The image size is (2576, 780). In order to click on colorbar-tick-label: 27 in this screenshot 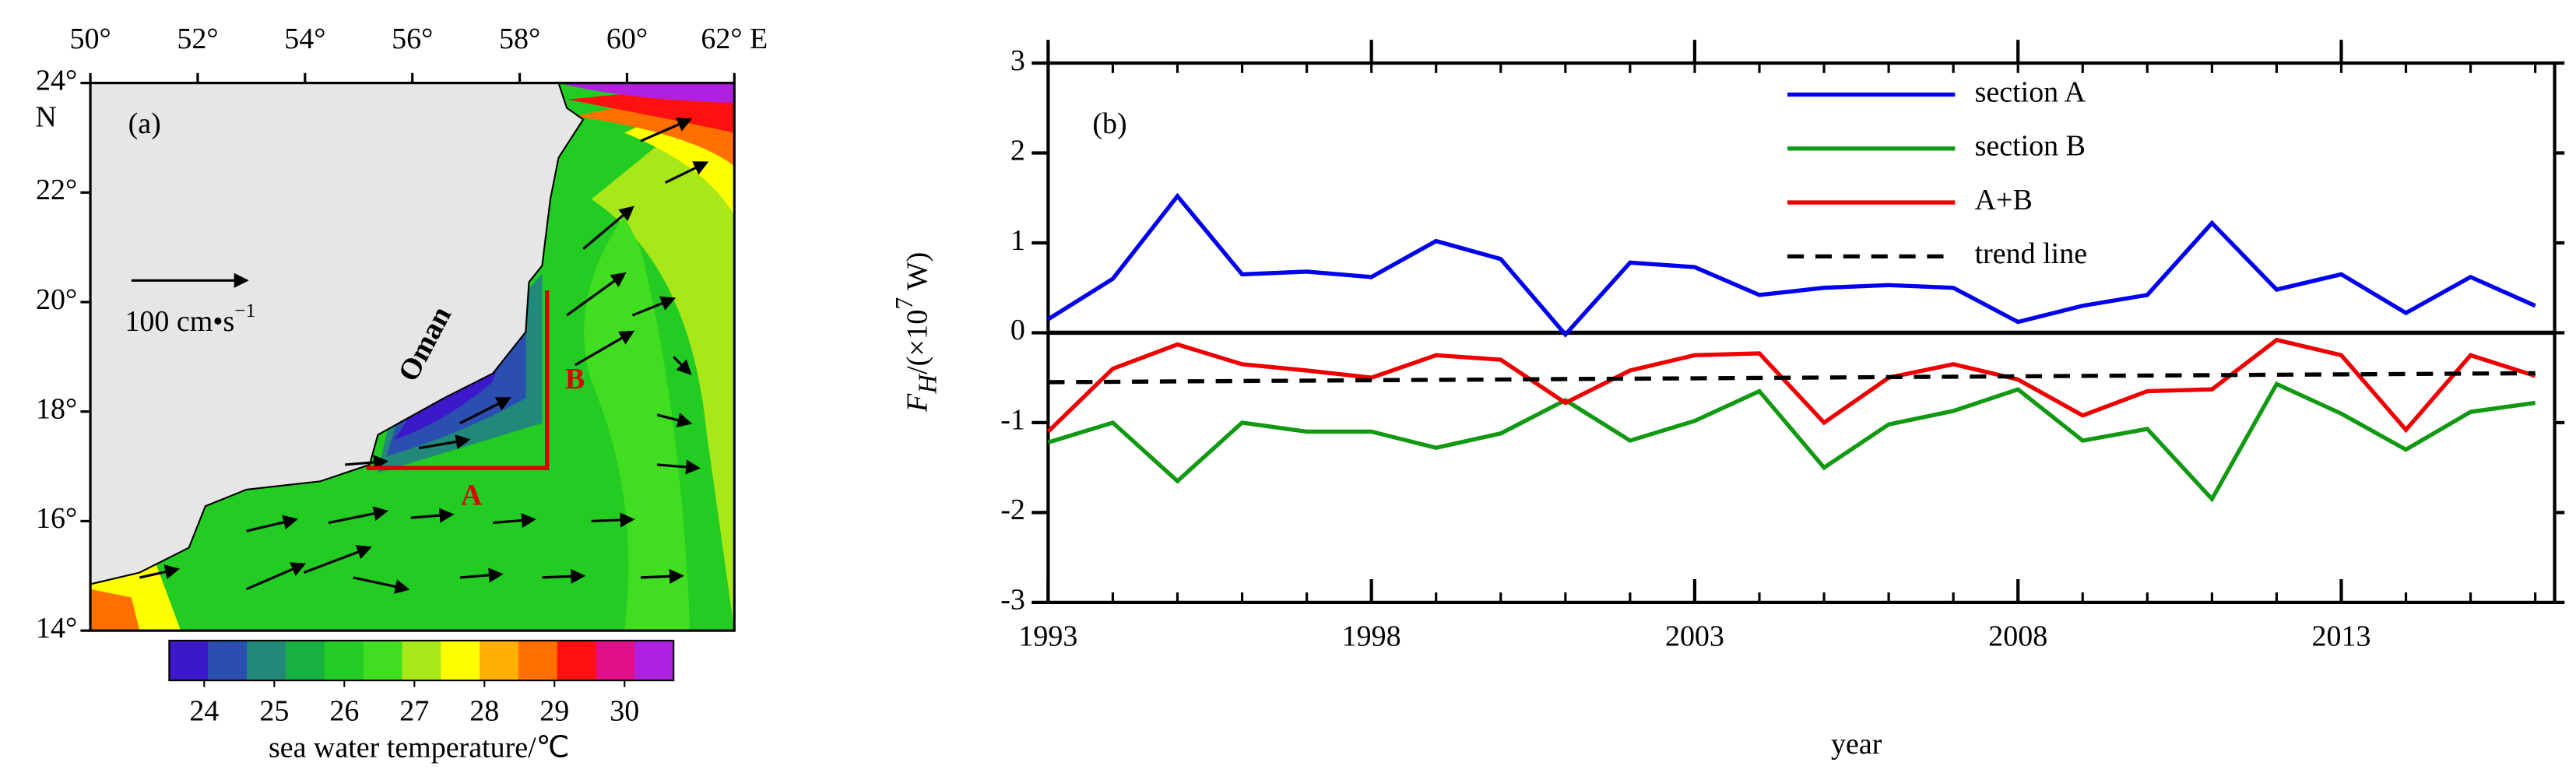, I will do `click(414, 711)`.